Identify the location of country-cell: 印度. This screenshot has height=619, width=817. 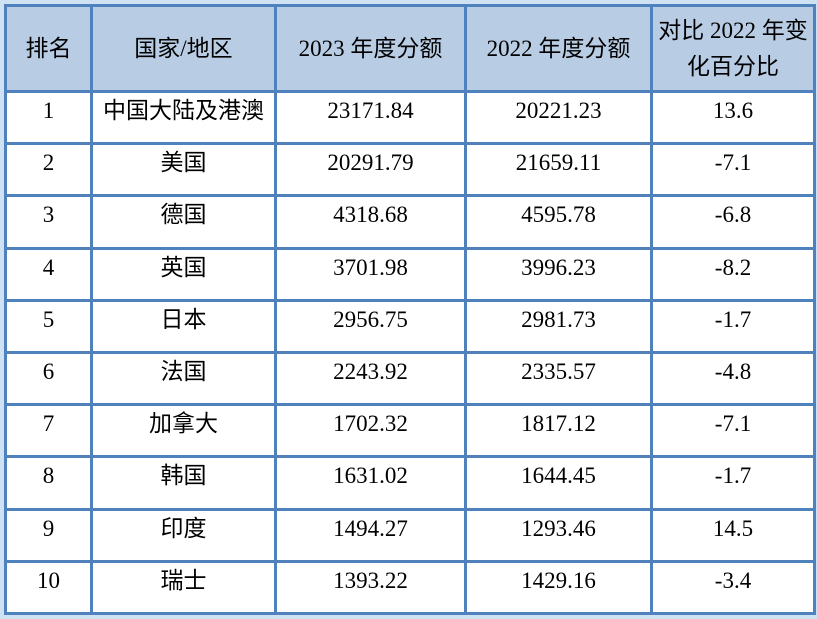
(183, 535).